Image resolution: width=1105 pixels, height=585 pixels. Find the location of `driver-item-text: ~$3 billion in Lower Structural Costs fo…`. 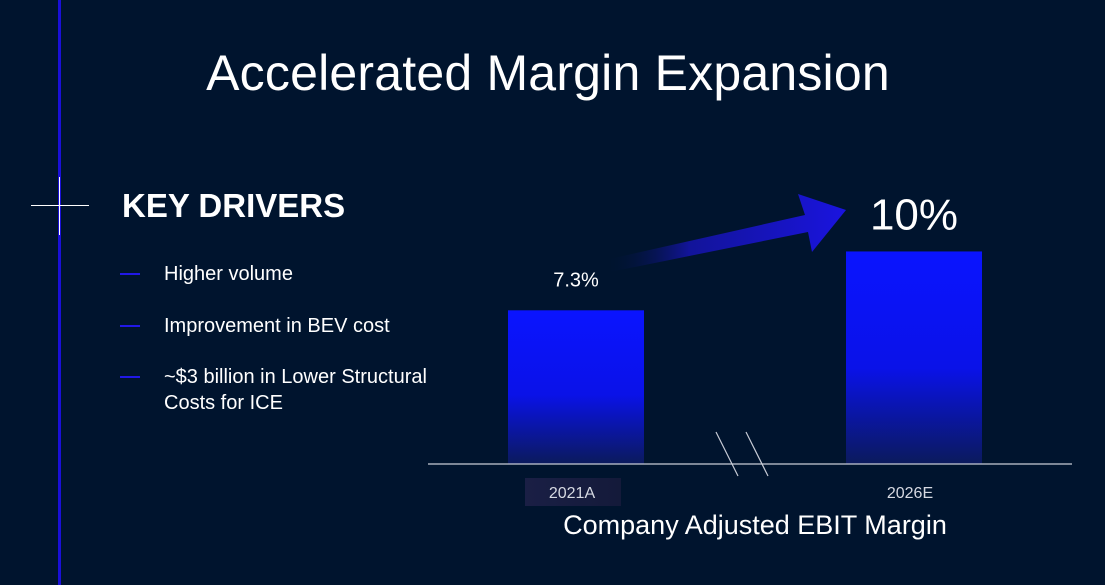

driver-item-text: ~$3 billion in Lower Structural Costs fo… is located at coordinates (295, 390).